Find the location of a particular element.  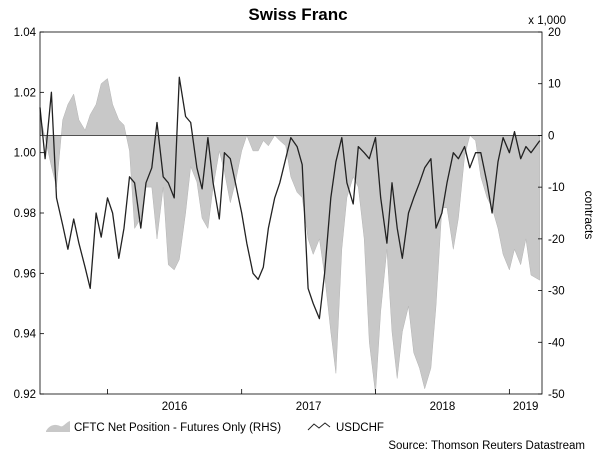

legend-area-swatch is located at coordinates (58, 426).